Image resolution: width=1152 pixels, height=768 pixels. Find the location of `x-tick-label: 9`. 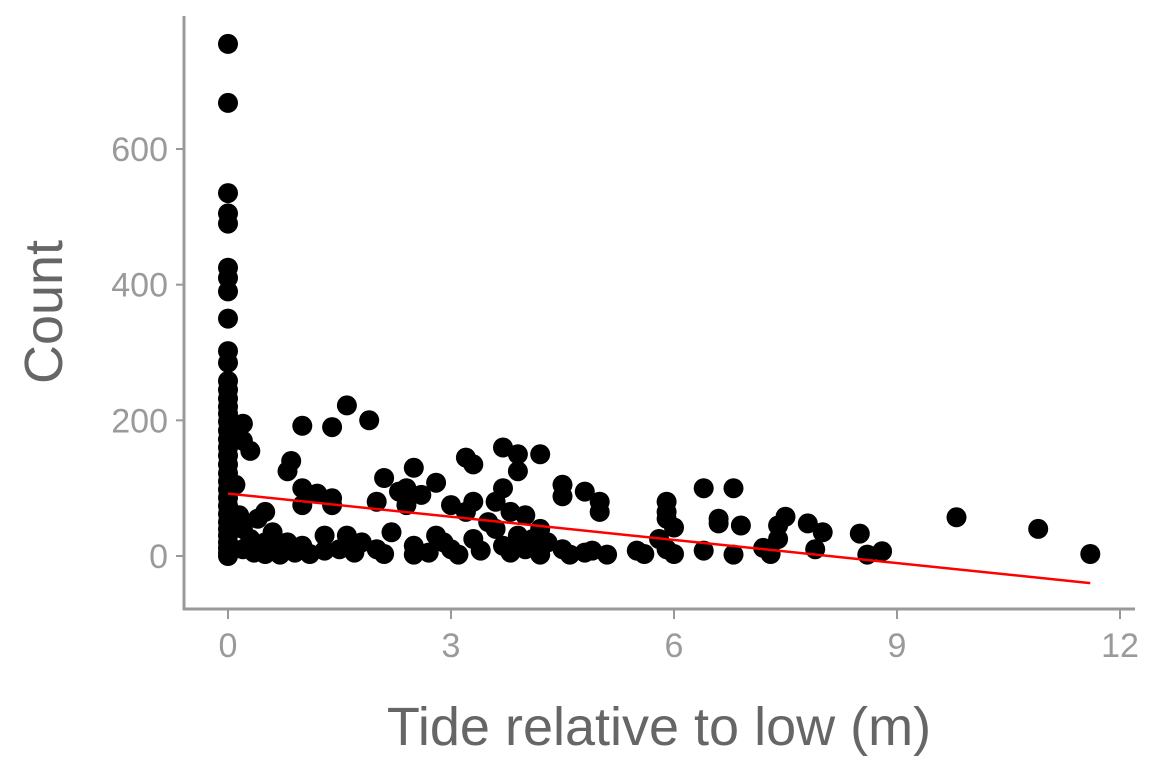

x-tick-label: 9 is located at coordinates (897, 646).